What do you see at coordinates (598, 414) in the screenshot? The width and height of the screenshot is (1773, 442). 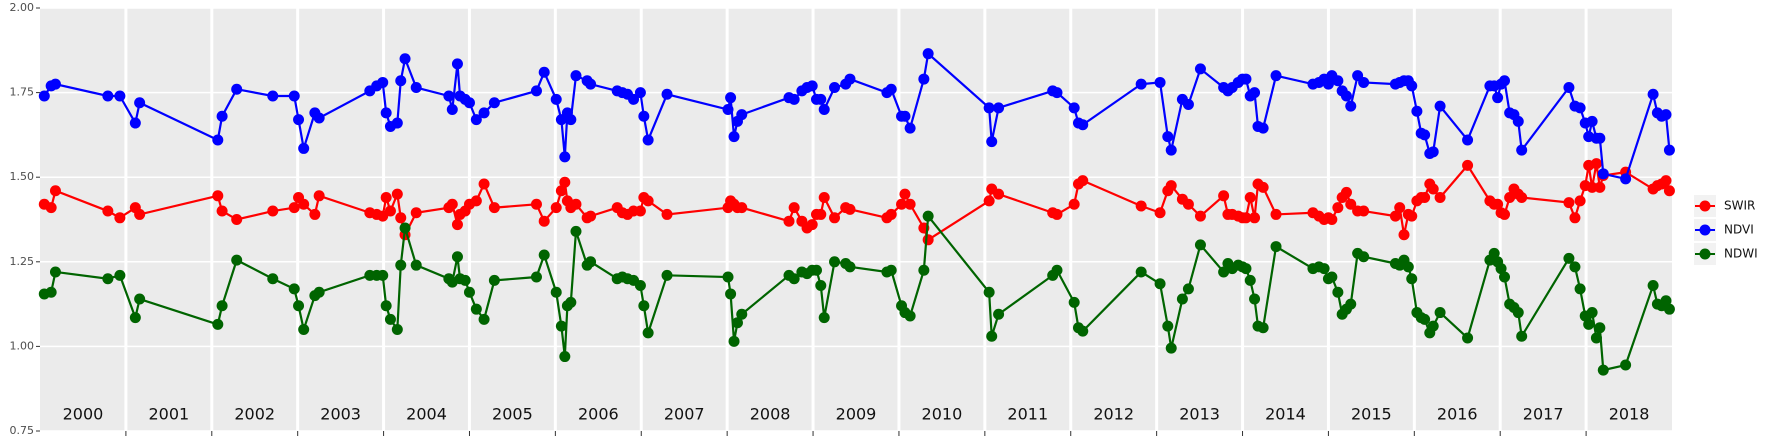 I see `year-label: 2006` at bounding box center [598, 414].